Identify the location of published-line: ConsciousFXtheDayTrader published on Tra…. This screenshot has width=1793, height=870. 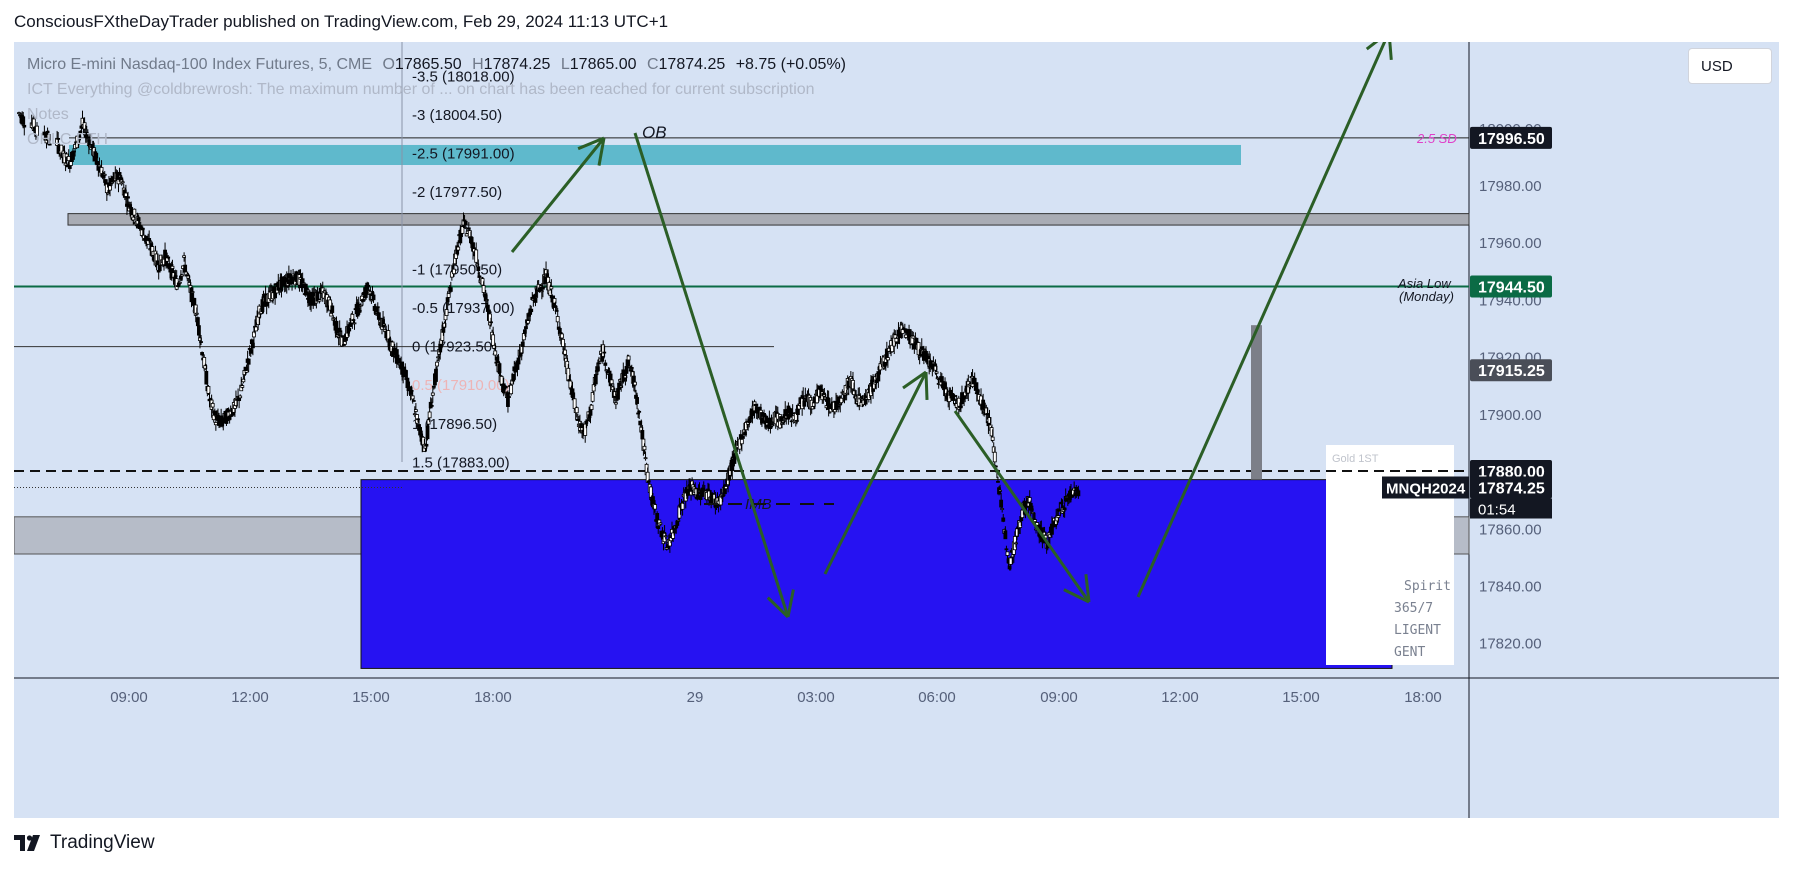
(341, 21).